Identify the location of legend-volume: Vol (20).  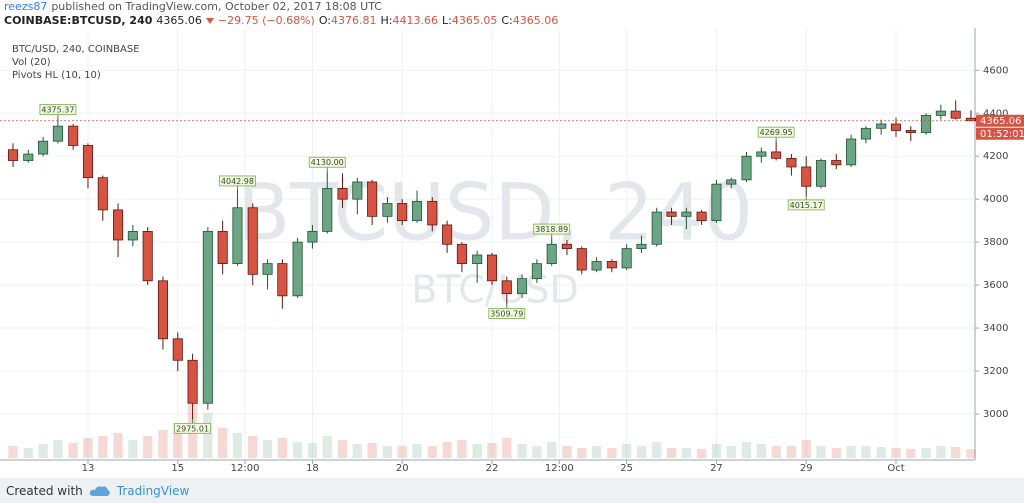
(31, 62).